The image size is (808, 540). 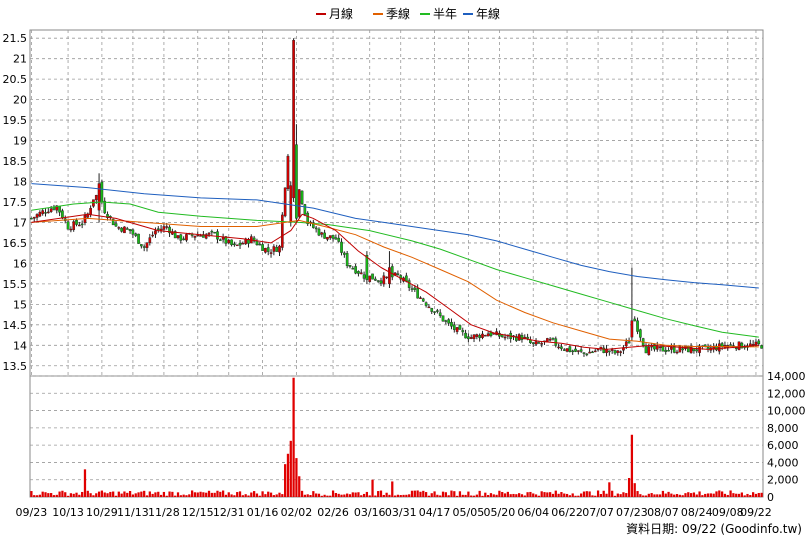 I want to click on volume-tick-label: 12,000, so click(x=786, y=393).